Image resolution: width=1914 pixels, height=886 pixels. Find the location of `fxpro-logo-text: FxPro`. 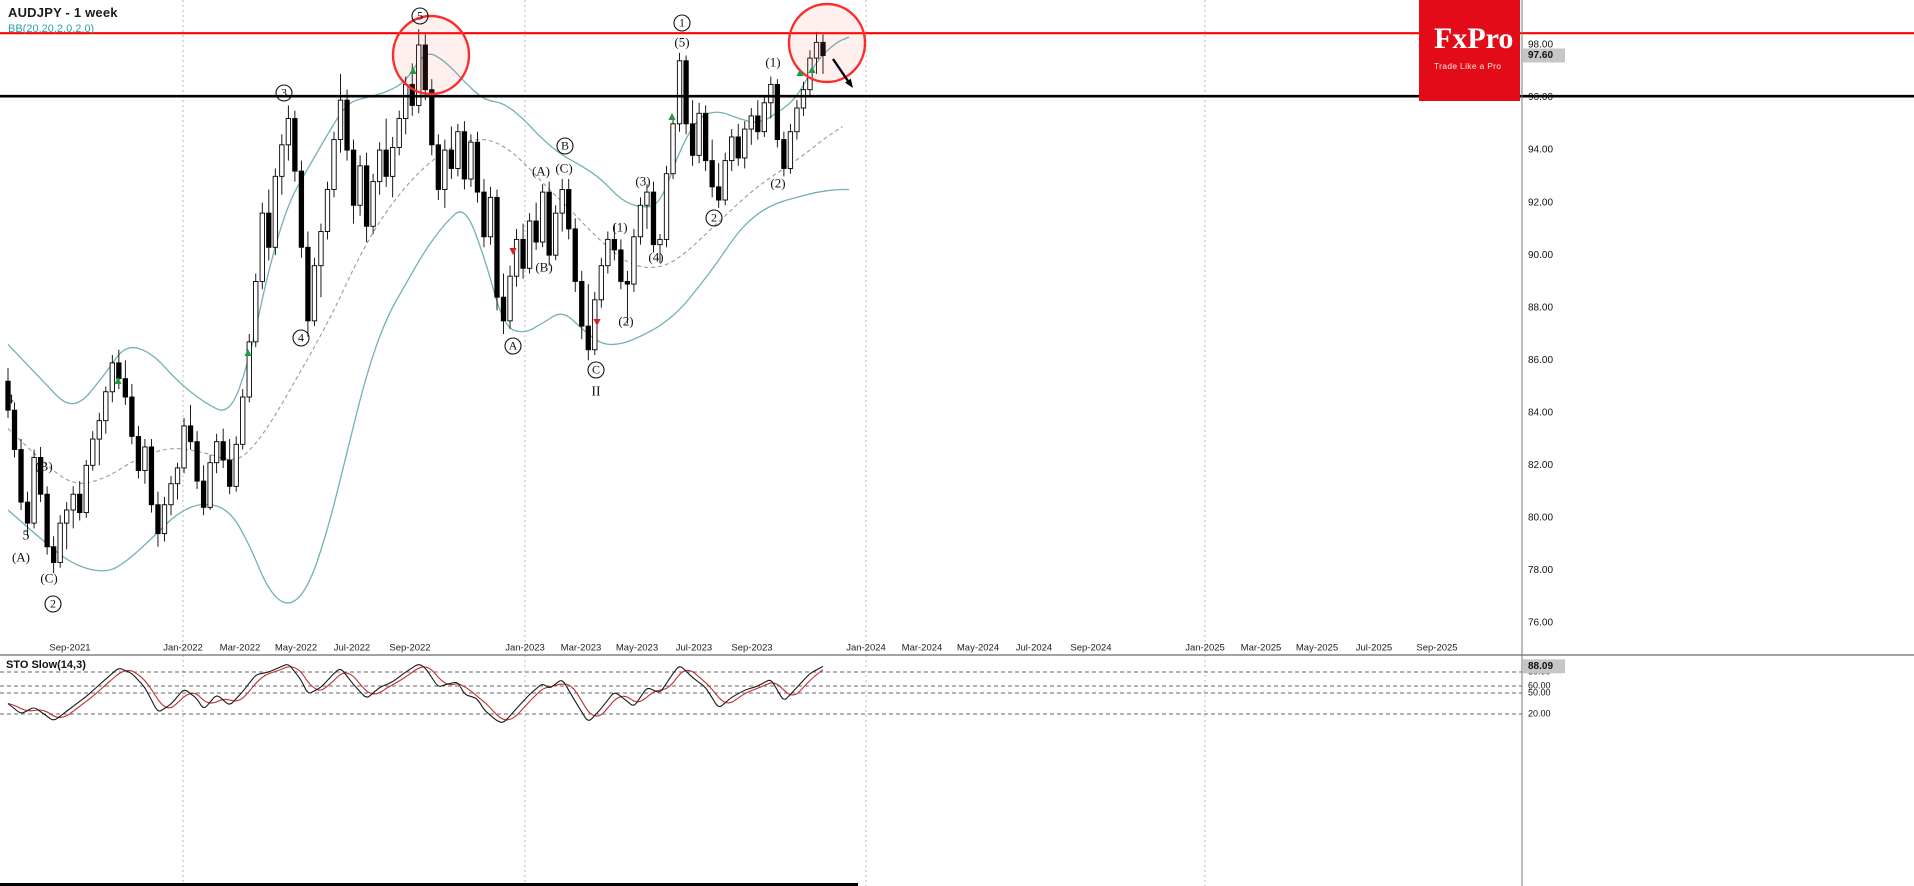

fxpro-logo-text: FxPro is located at coordinates (1474, 38).